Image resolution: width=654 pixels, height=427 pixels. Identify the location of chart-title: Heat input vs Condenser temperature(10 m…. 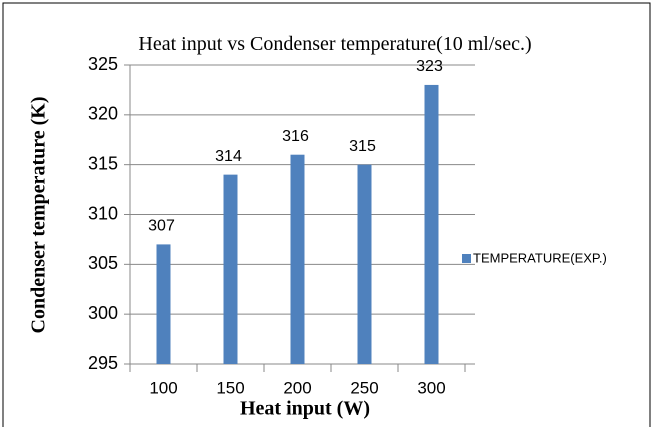
(335, 44).